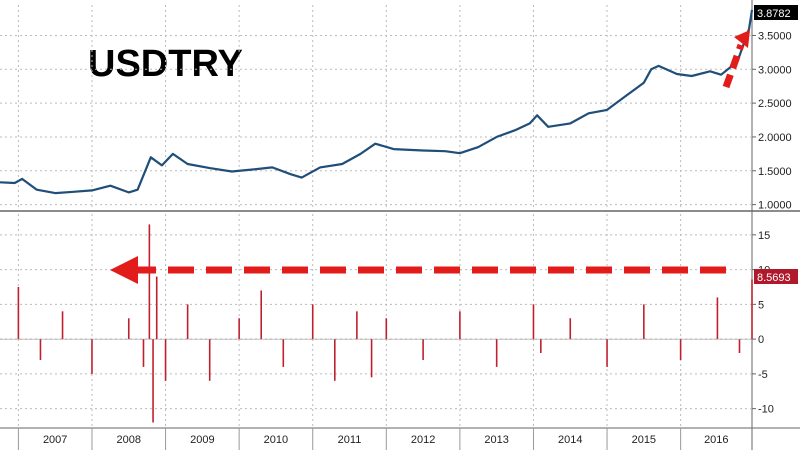 The width and height of the screenshot is (800, 455). Describe the element at coordinates (775, 104) in the screenshot. I see `y-tick-label-top: 2.5000` at that location.